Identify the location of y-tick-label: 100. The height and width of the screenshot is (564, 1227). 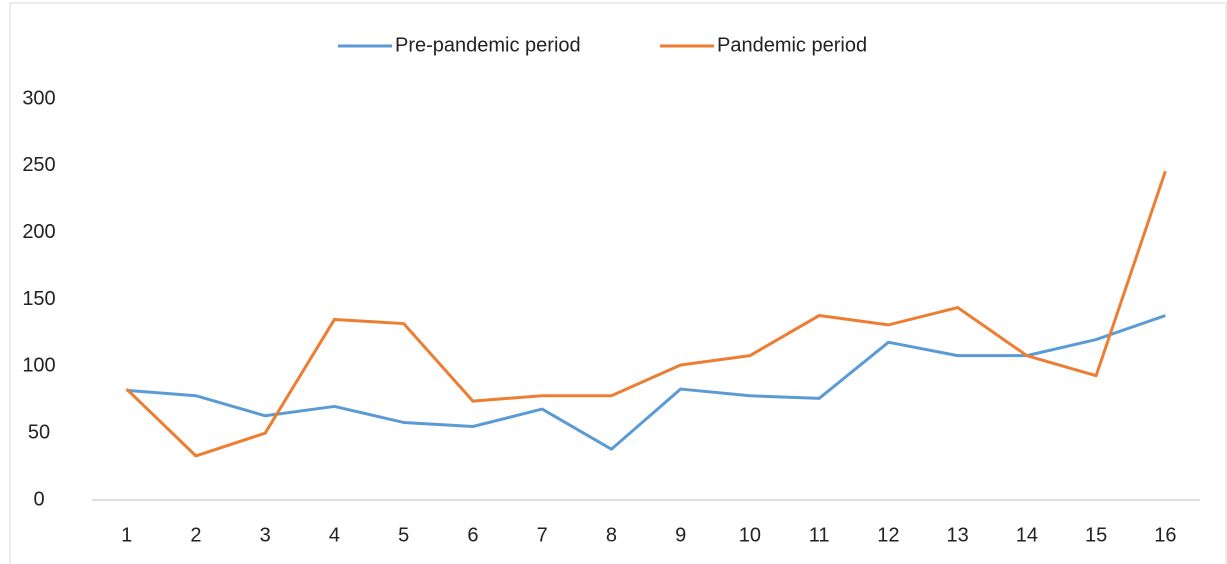
(38, 366).